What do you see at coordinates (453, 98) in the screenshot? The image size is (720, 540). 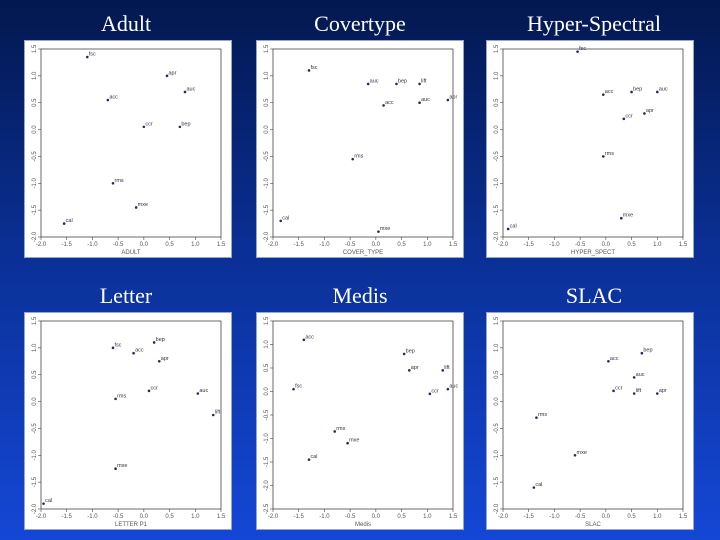 I see `data-point-label: apr` at bounding box center [453, 98].